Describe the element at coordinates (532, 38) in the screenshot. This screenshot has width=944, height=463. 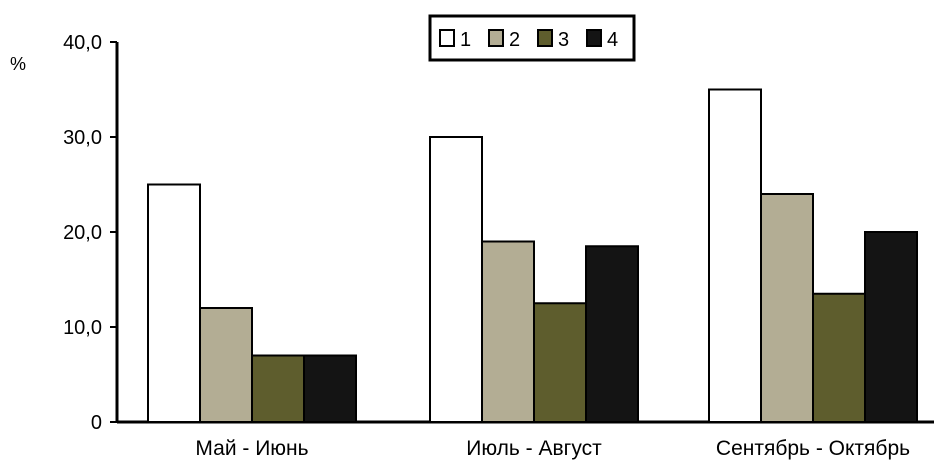
I see `legend: 1 2 3 4` at that location.